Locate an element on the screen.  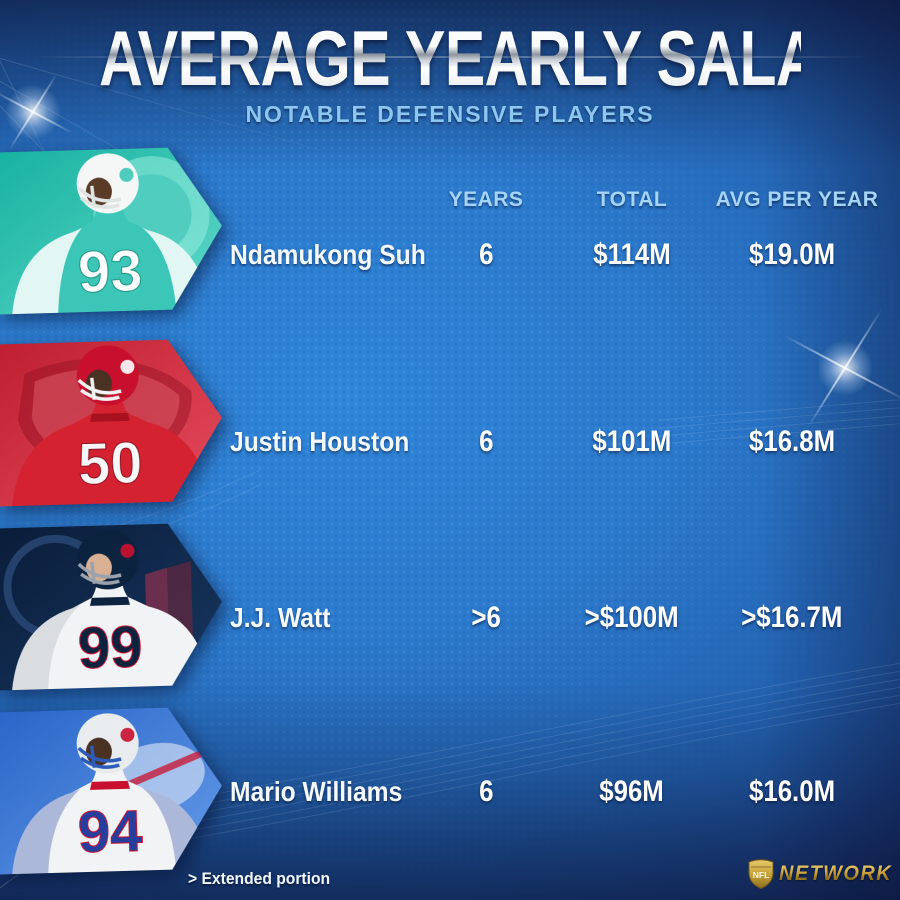
network-wordmark: NETWORK is located at coordinates (836, 873).